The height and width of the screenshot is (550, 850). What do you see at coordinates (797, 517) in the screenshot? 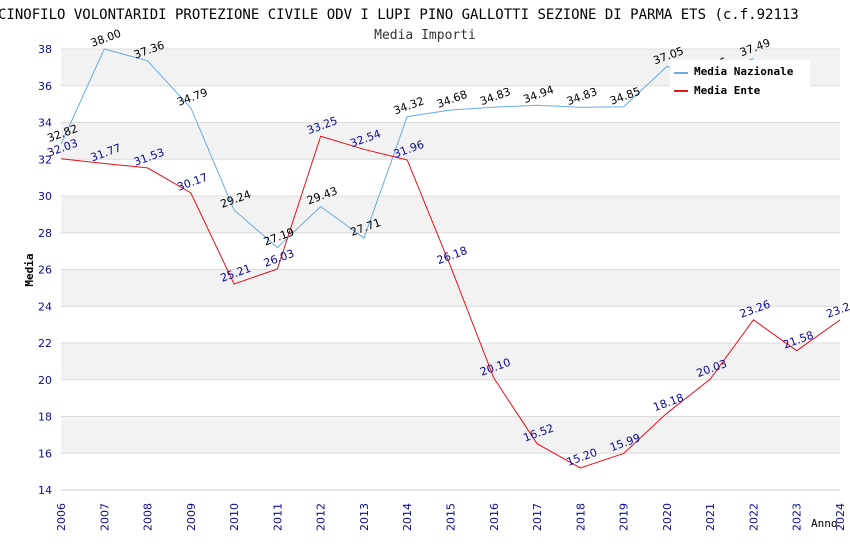
I see `x-tick-label: 2023` at bounding box center [797, 517].